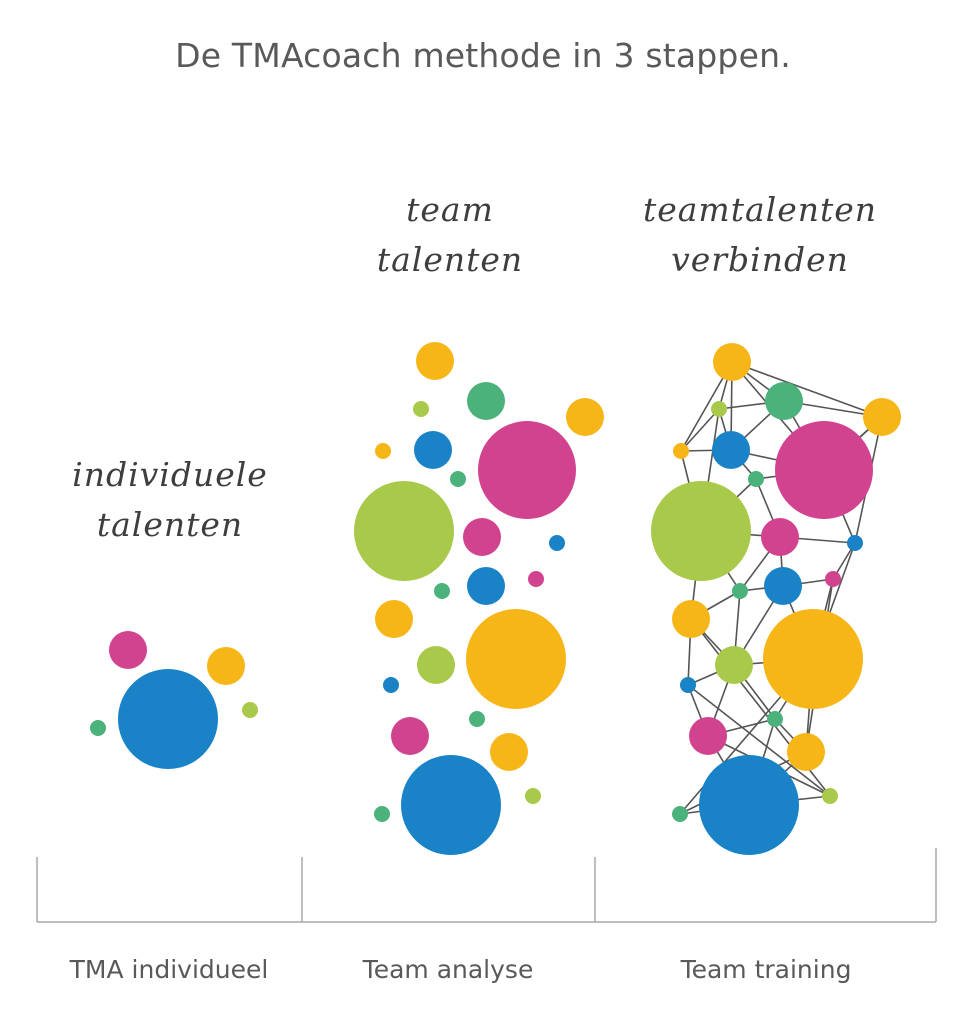 This screenshot has width=966, height=1024. I want to click on handwritten-label-connect: teamtalenten verbinden, so click(760, 235).